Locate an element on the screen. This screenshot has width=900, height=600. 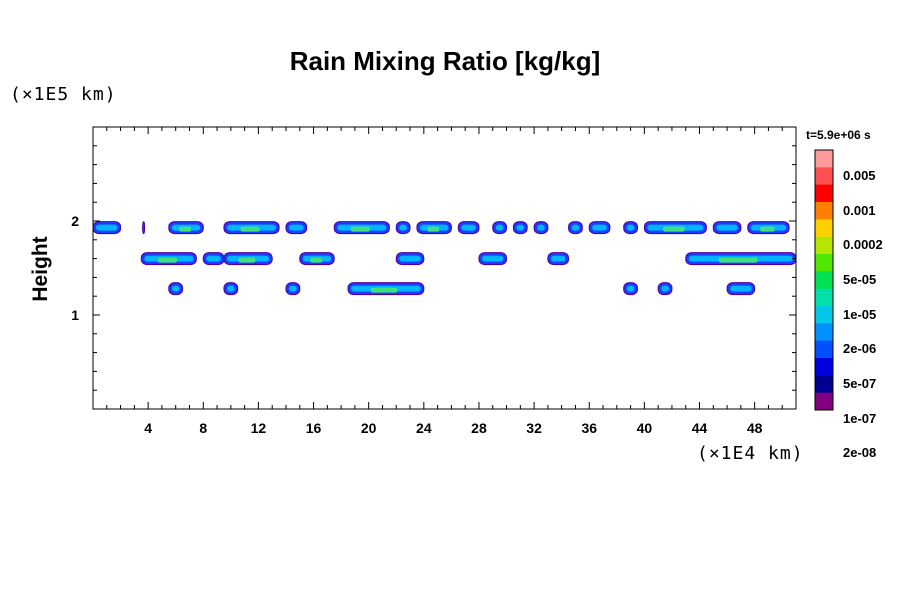
y-tick-label: 1 is located at coordinates (75, 315).